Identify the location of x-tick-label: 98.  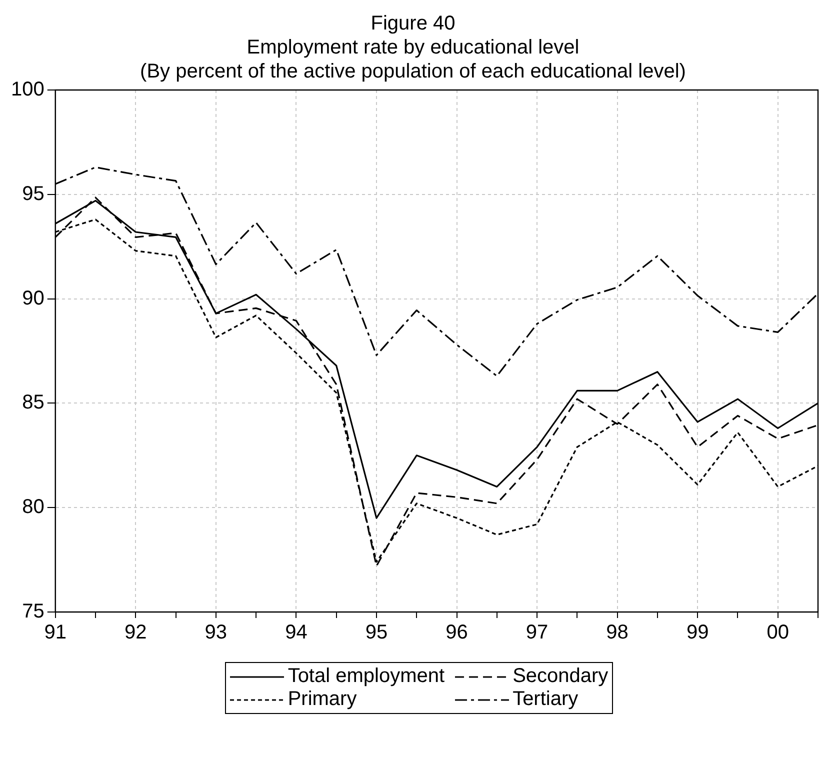
(617, 633).